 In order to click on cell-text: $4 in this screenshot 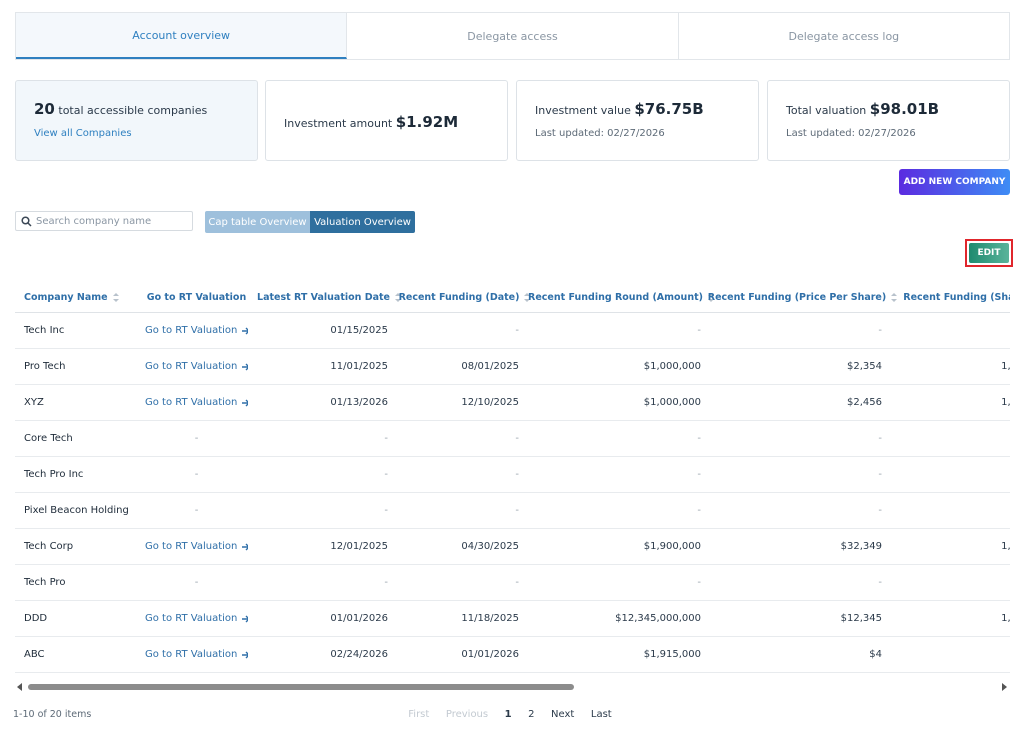, I will do `click(875, 654)`.